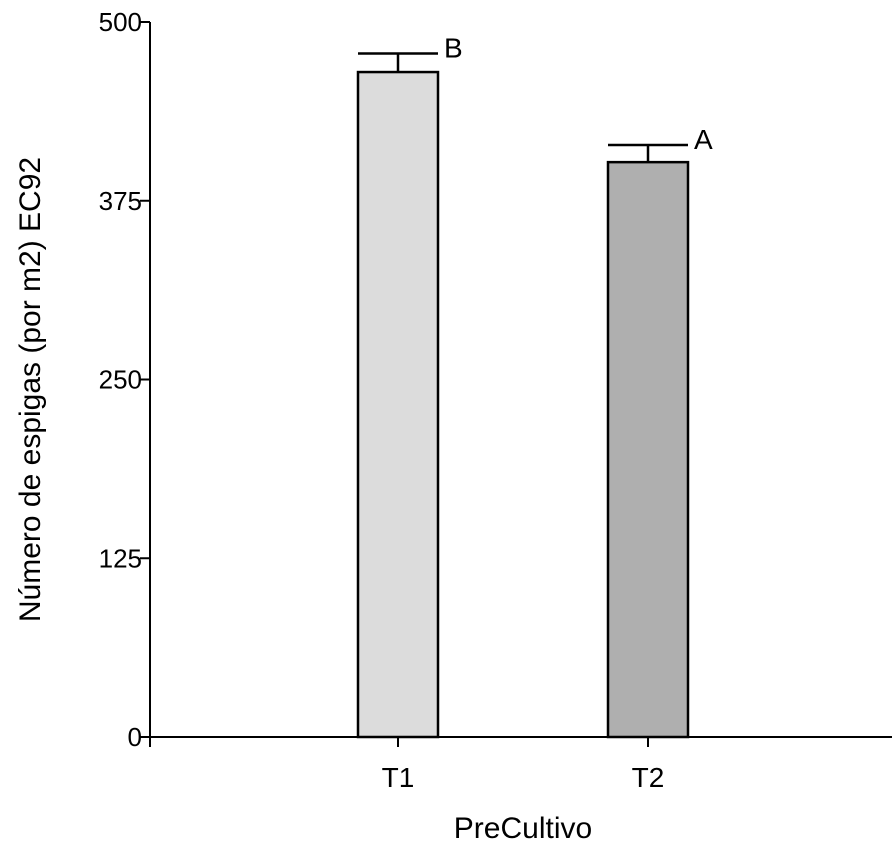 The width and height of the screenshot is (892, 843). I want to click on y-tick-label: 250, so click(120, 380).